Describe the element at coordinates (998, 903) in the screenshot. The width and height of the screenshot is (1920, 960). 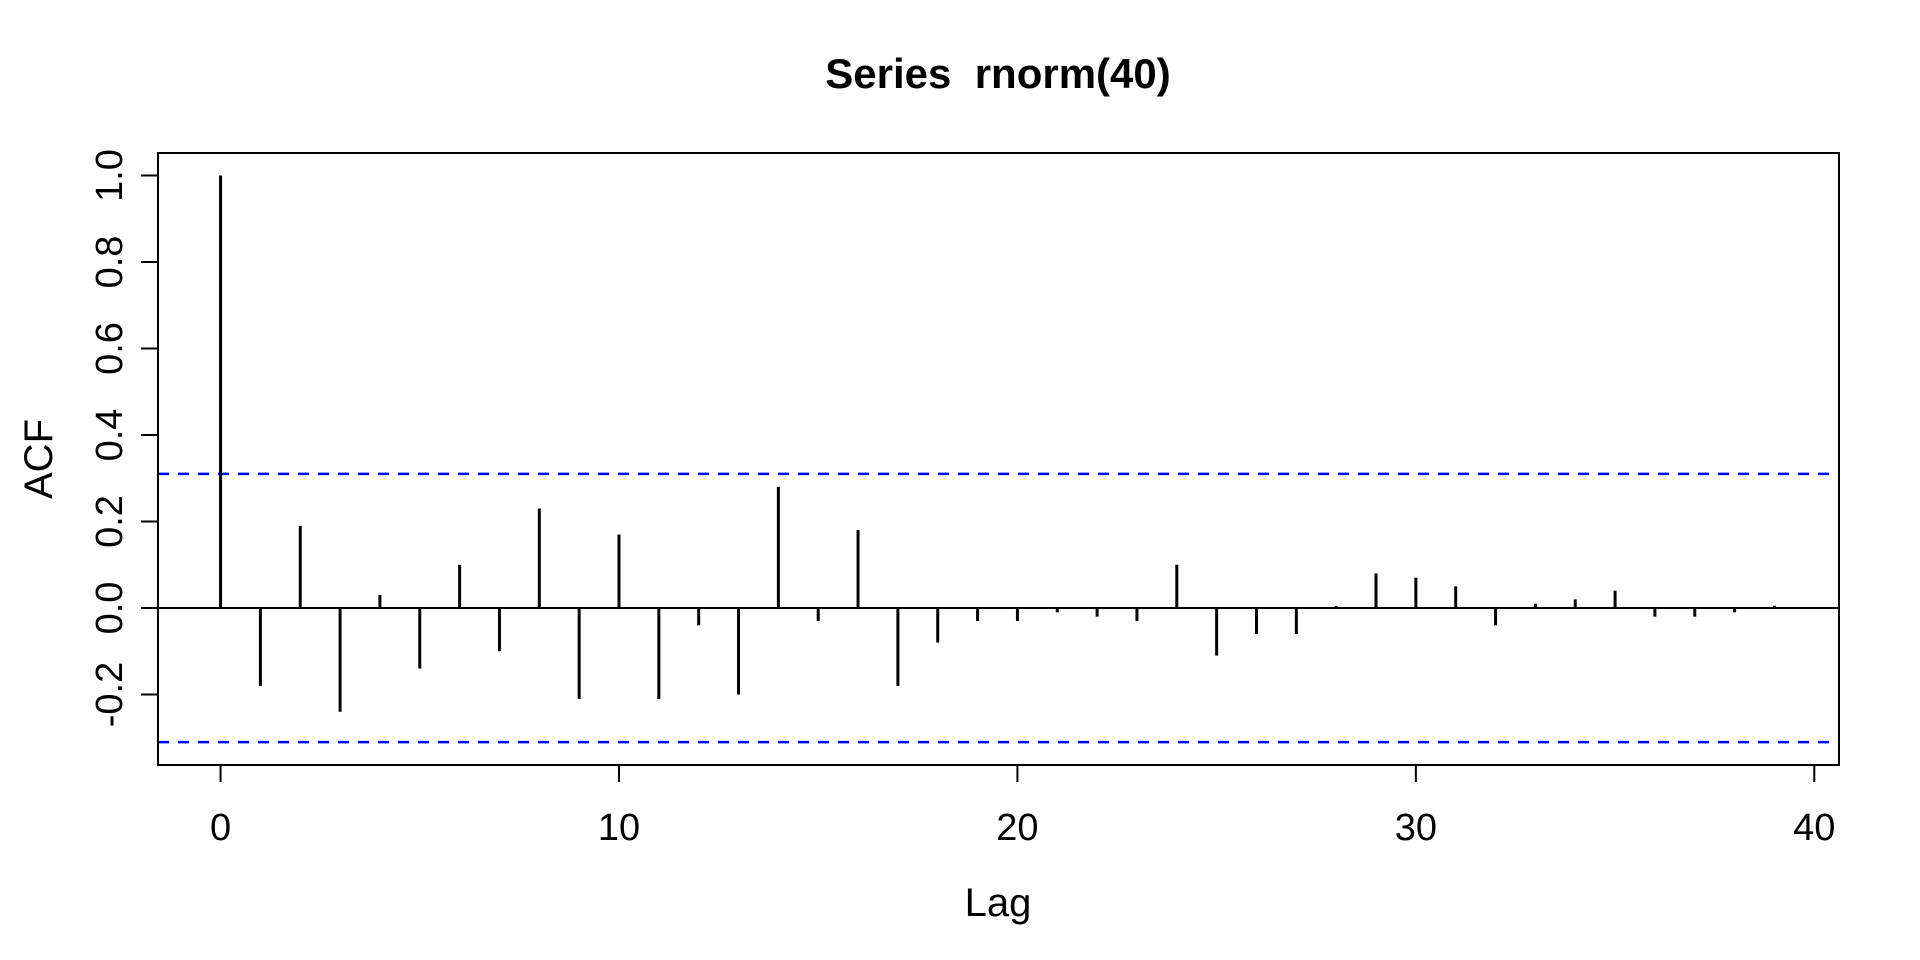
I see `x-axis-label: Lag` at that location.